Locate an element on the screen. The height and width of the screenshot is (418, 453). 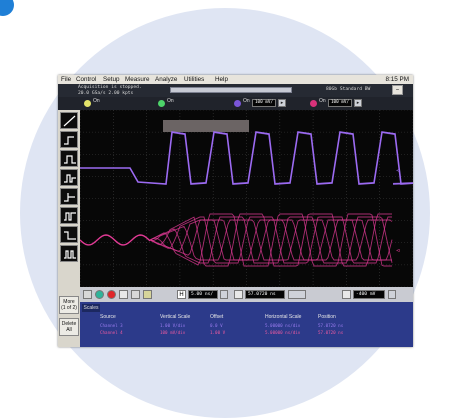
trigger-icon is located at coordinates (346, 294).